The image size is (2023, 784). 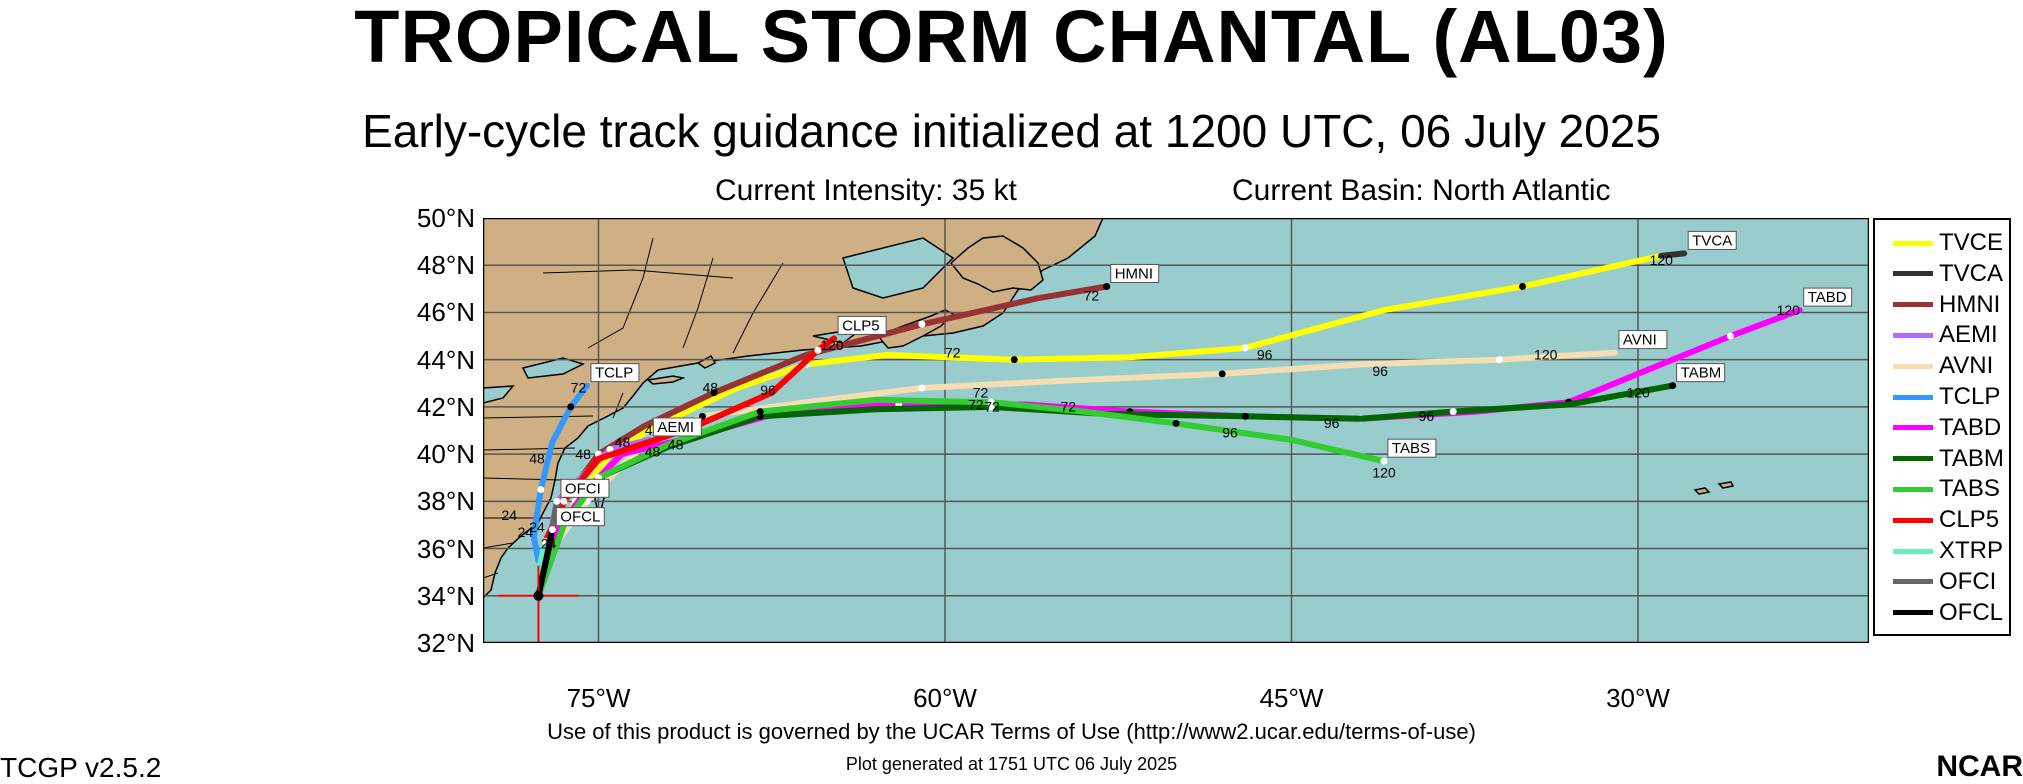 I want to click on legend-item-tabm: TABM, so click(x=1948, y=459).